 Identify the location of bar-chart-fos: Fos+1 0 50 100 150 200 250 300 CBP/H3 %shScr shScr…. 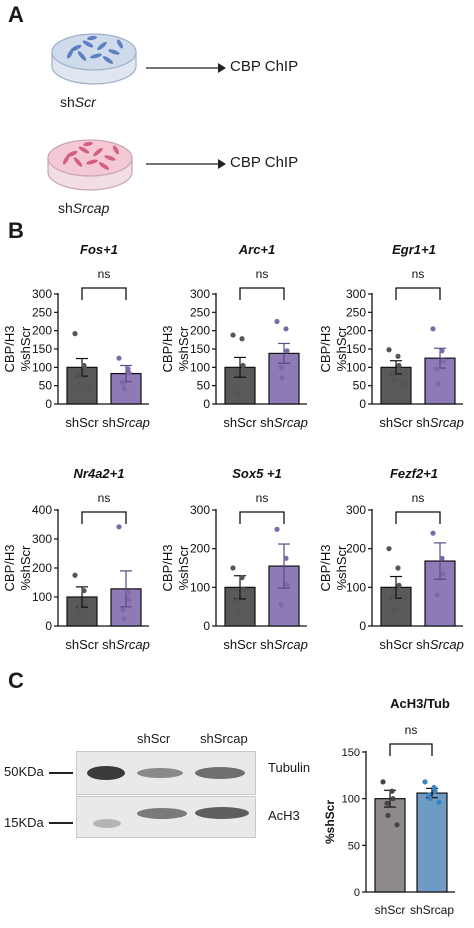
(76, 336).